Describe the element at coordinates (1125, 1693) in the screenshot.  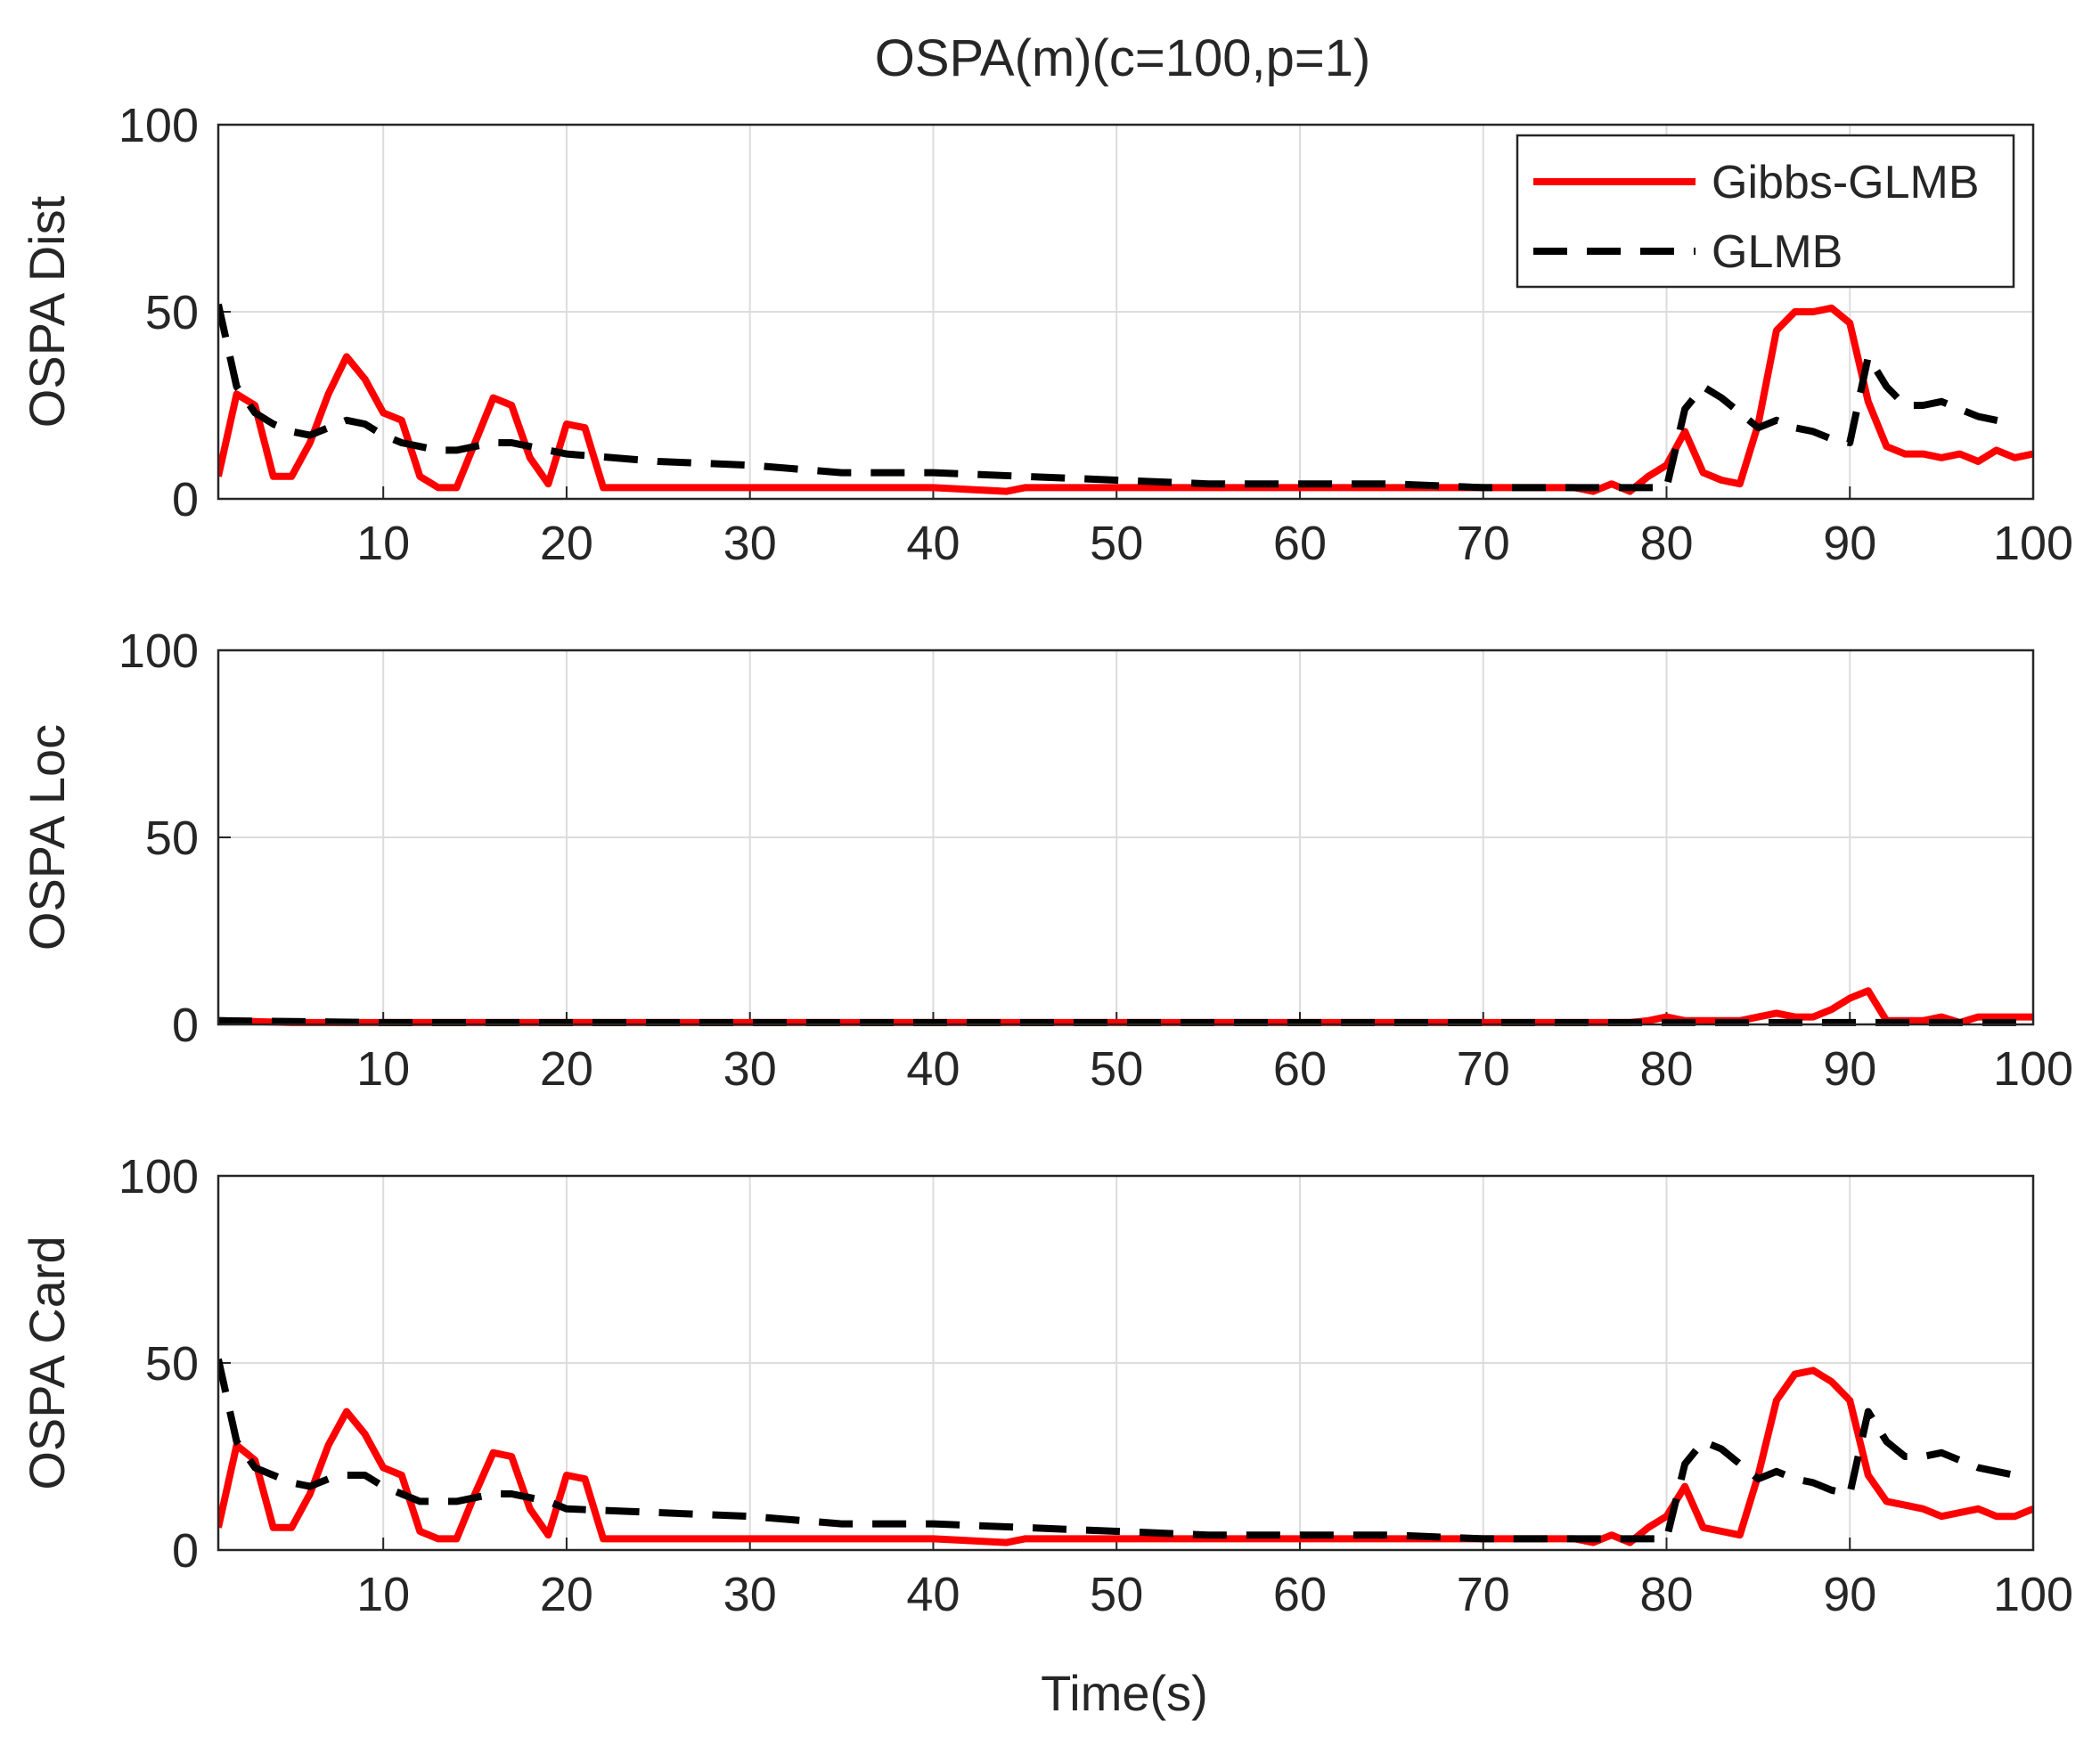
I see `x-axis-label: Time(s)` at that location.